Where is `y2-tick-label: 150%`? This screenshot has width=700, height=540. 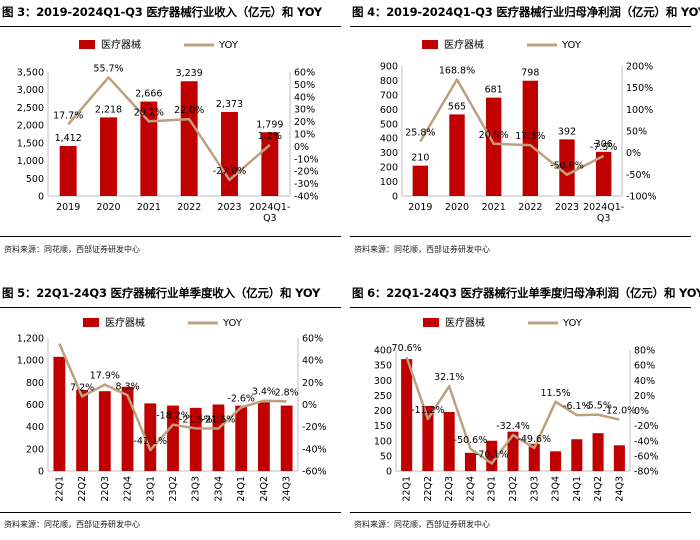
y2-tick-label: 150% is located at coordinates (639, 88).